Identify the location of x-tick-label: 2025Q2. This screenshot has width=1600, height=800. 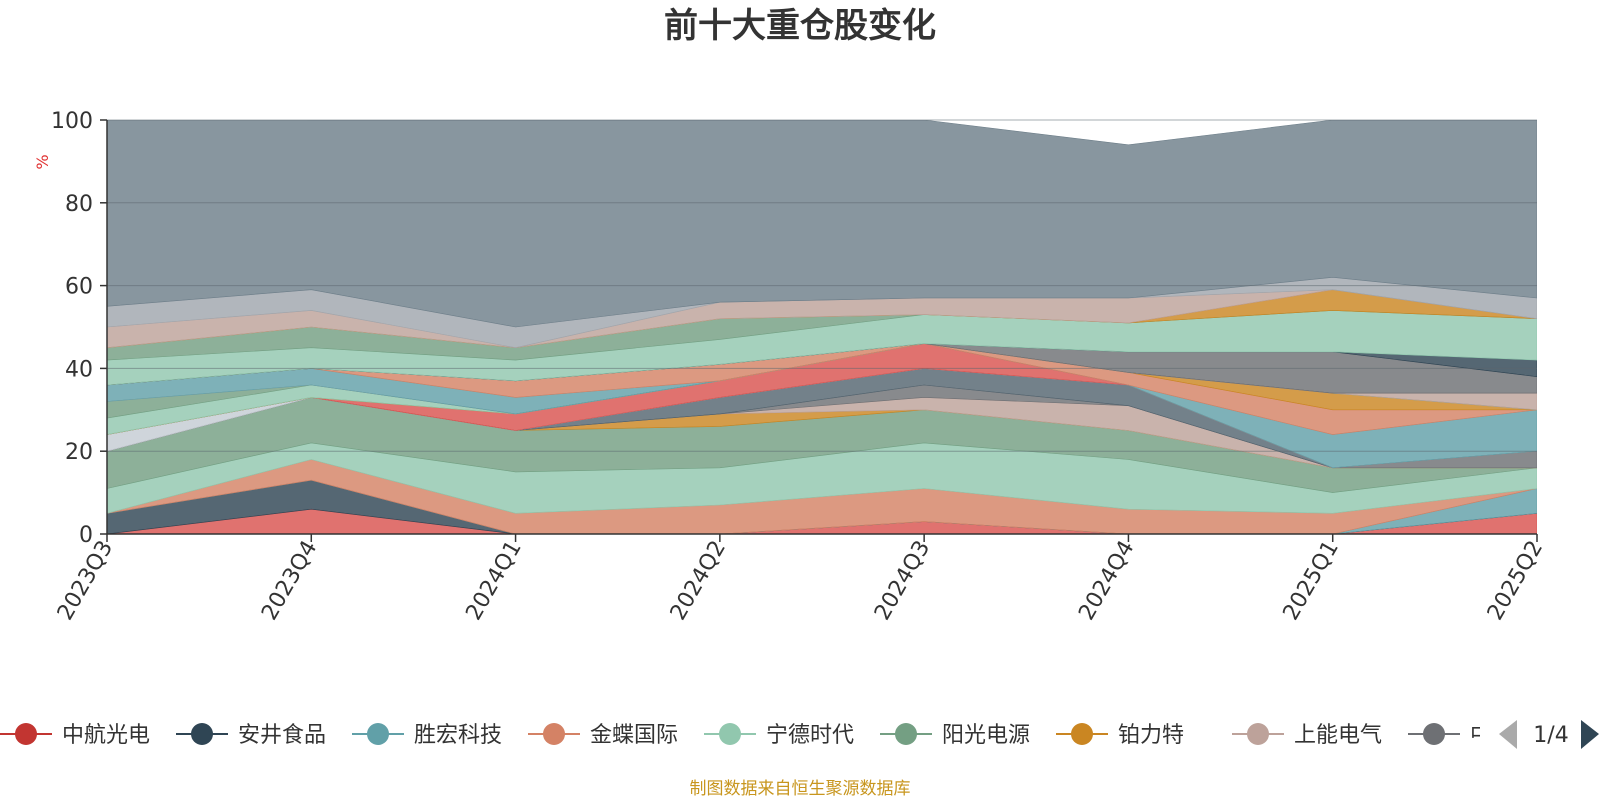
(1515, 581).